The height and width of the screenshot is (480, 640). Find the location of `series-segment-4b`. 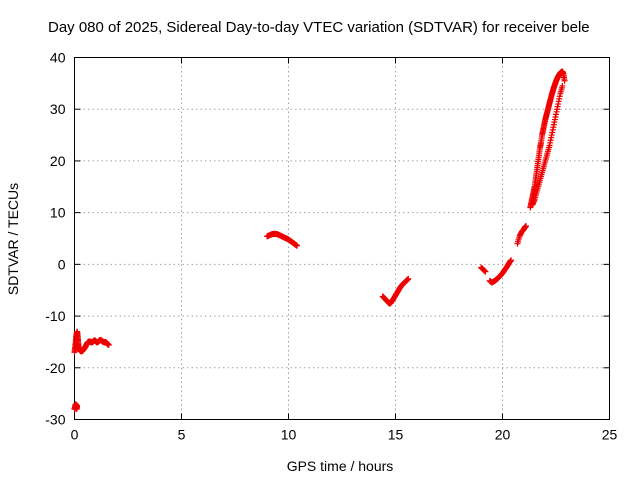

series-segment-4b is located at coordinates (500, 271).